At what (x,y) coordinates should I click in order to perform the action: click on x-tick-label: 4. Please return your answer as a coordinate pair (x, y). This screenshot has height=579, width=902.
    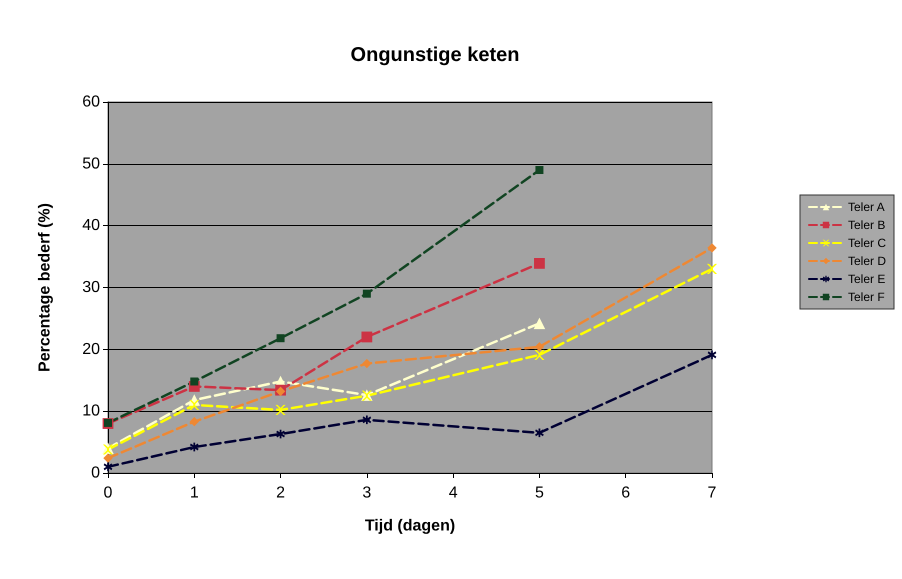
    Looking at the image, I should click on (453, 493).